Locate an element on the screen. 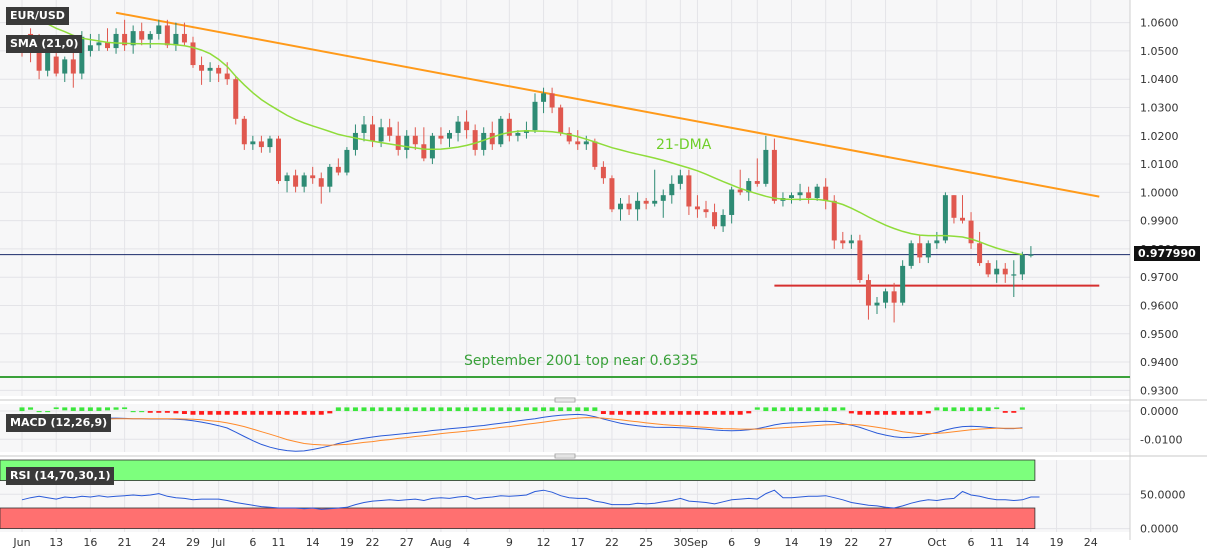 The image size is (1207, 559). x-tick-label: Jul is located at coordinates (218, 542).